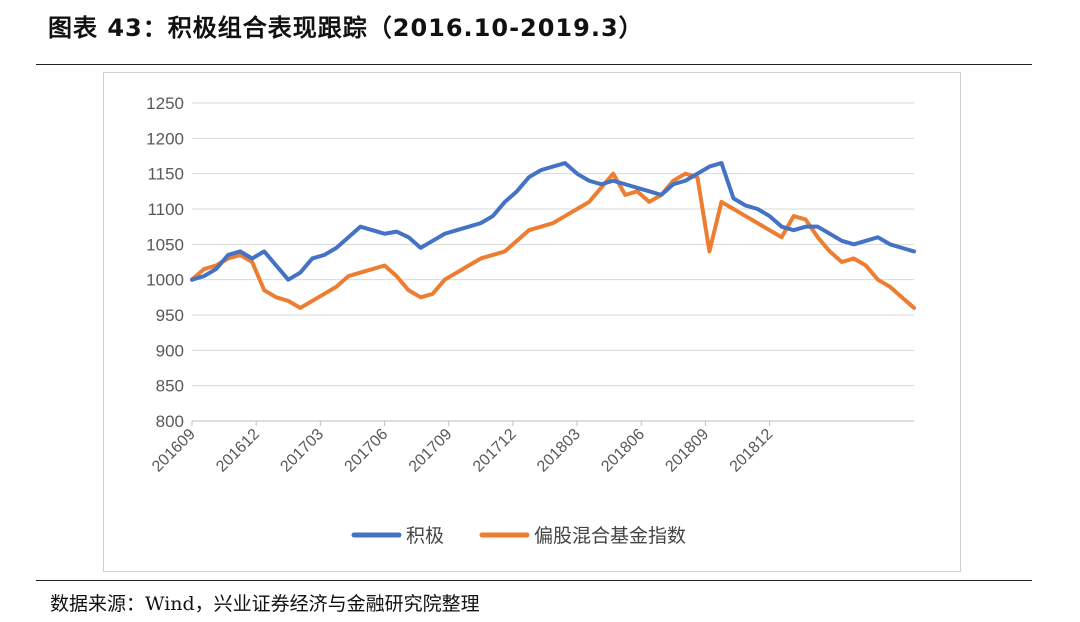  Describe the element at coordinates (431, 451) in the screenshot. I see `x-tick-label: 201709` at that location.